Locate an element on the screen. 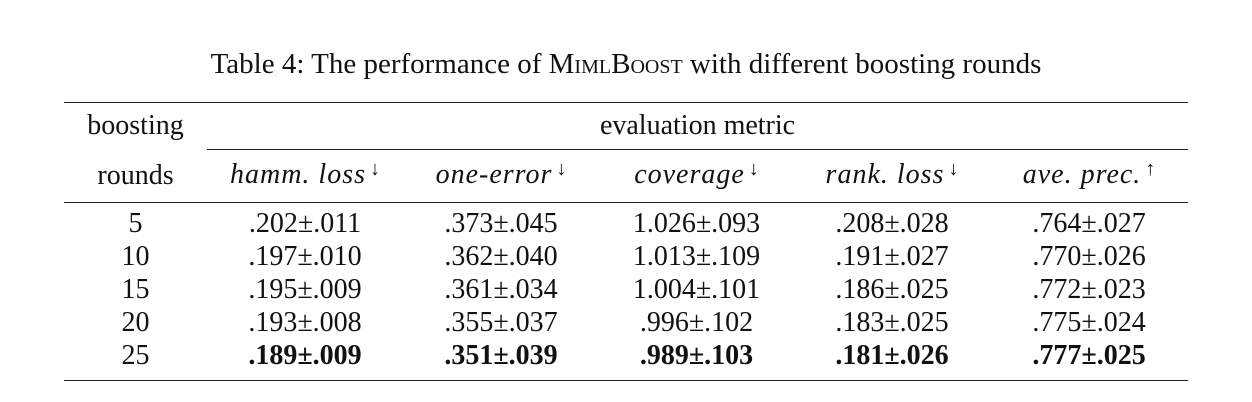 This screenshot has width=1252, height=402. value-cell: .193±.008 is located at coordinates (305, 322).